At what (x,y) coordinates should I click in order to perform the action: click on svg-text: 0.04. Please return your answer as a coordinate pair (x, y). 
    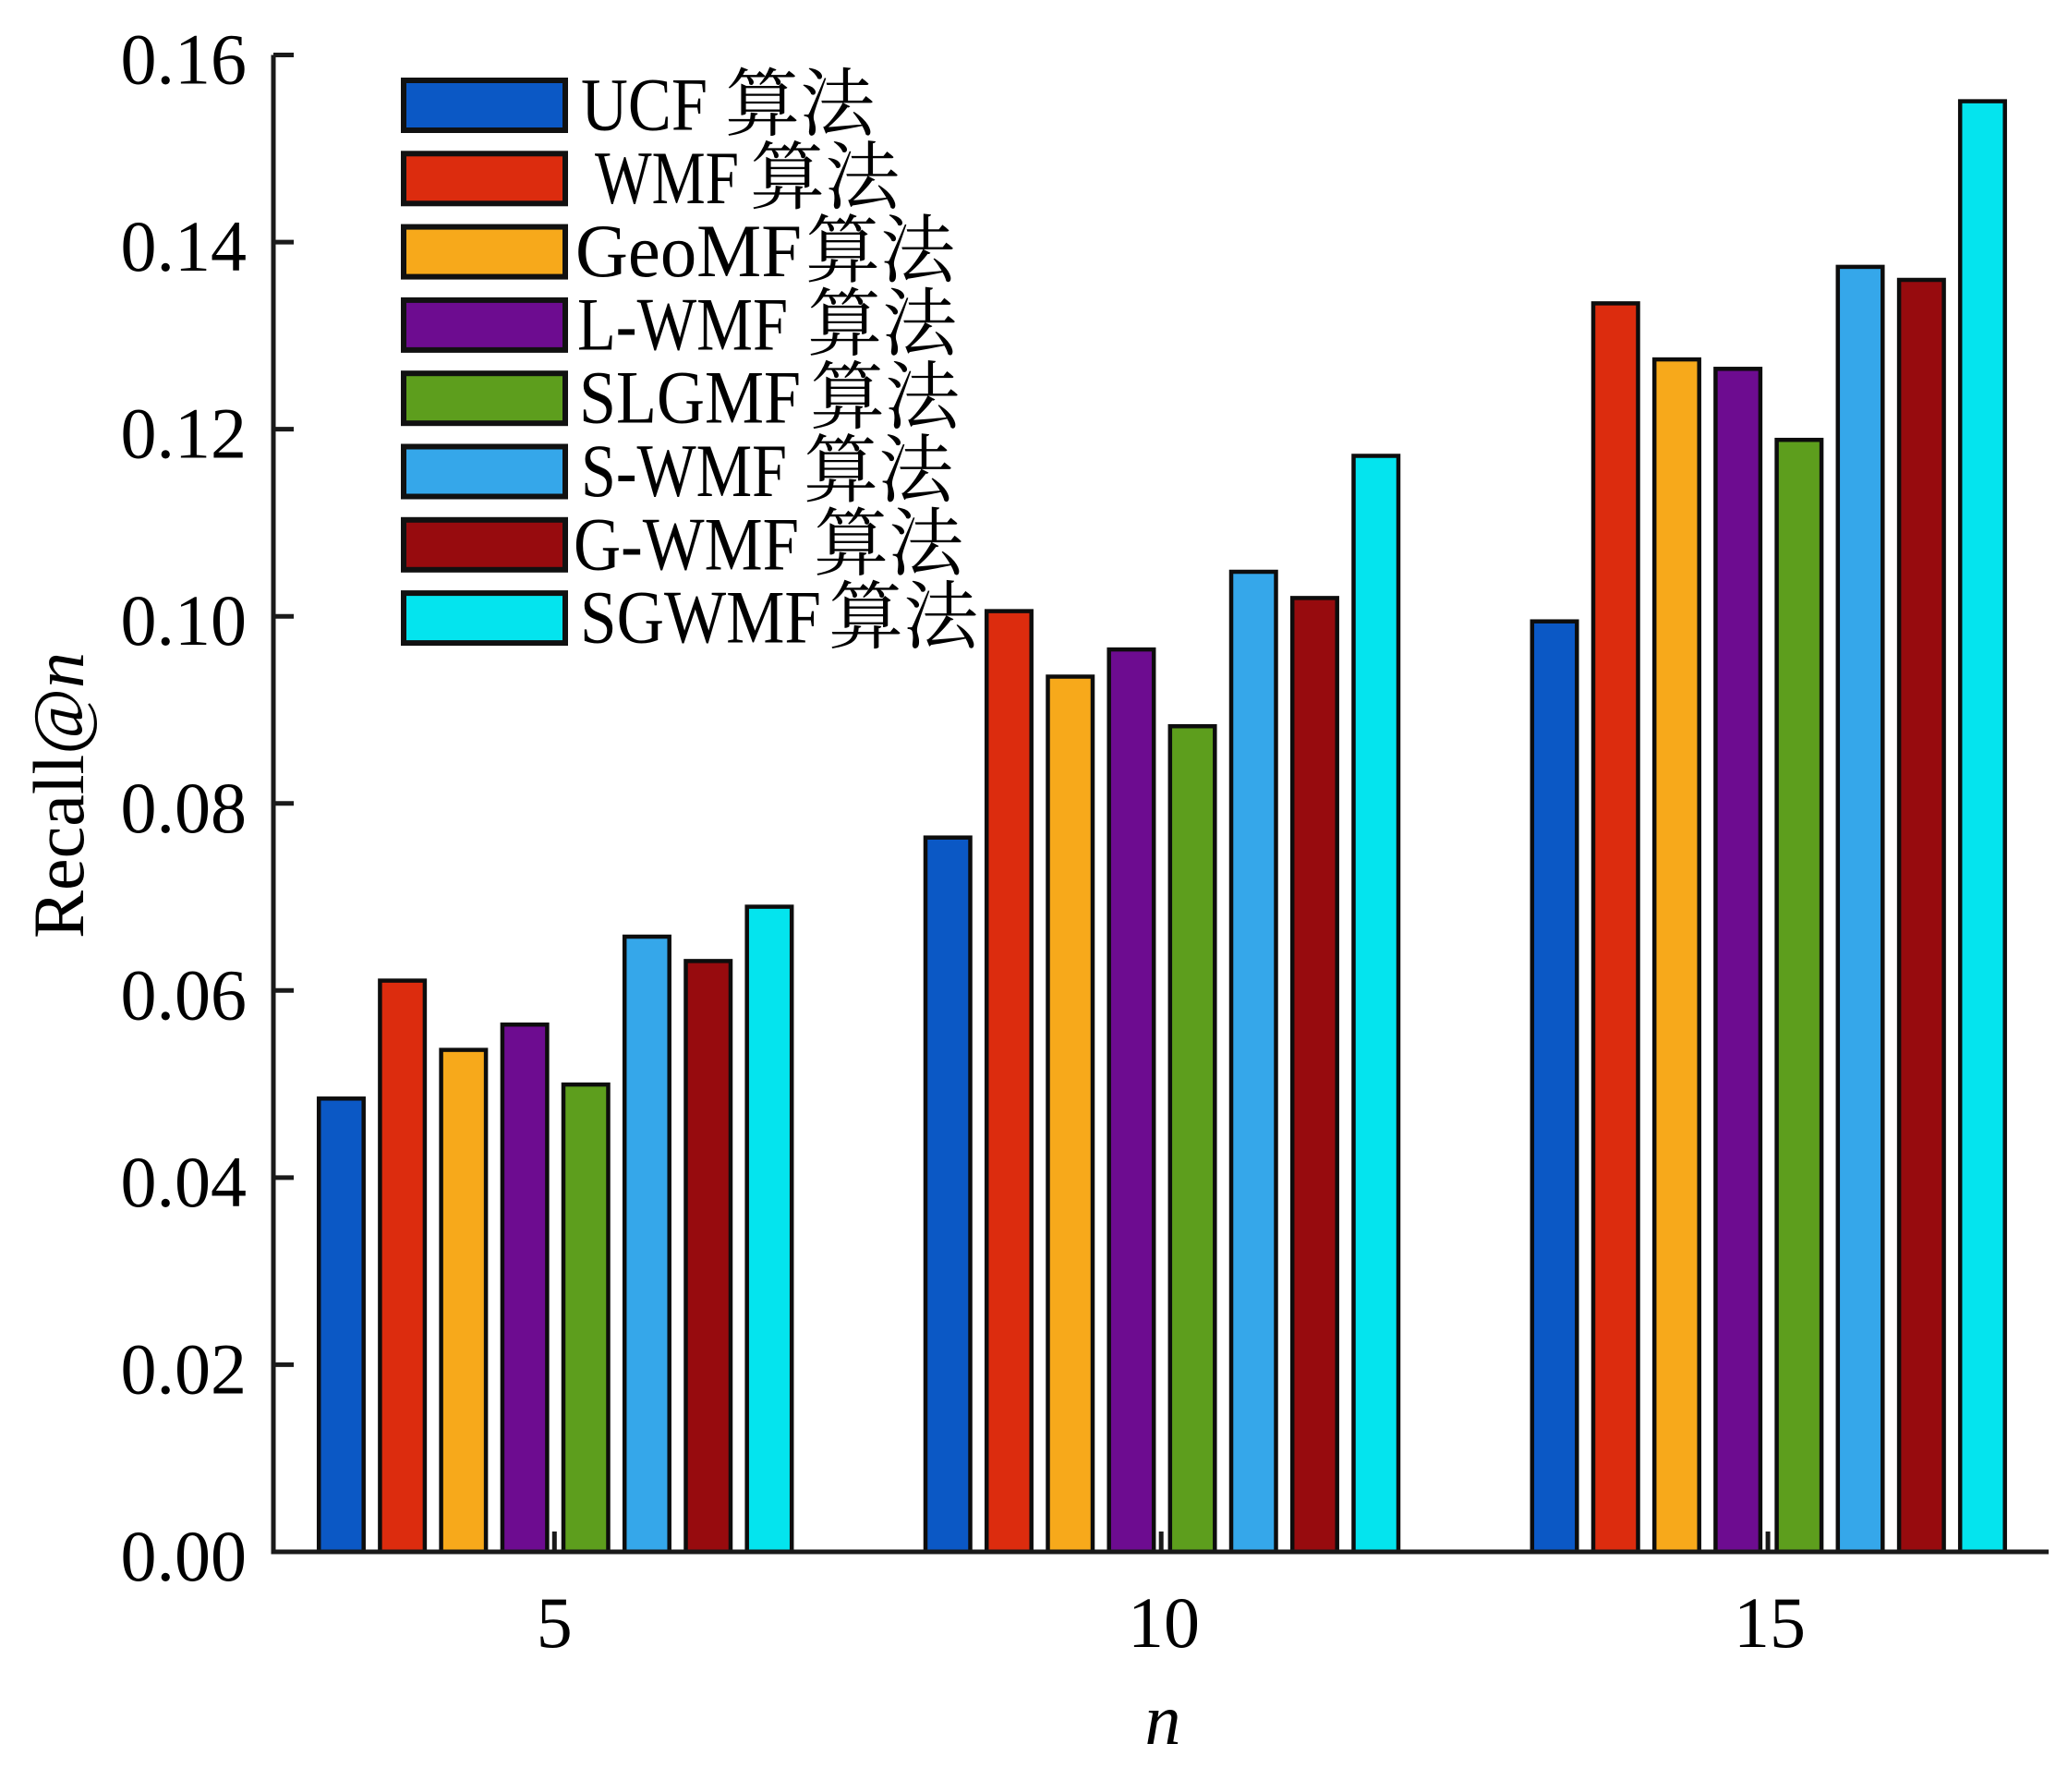
    Looking at the image, I should click on (184, 1182).